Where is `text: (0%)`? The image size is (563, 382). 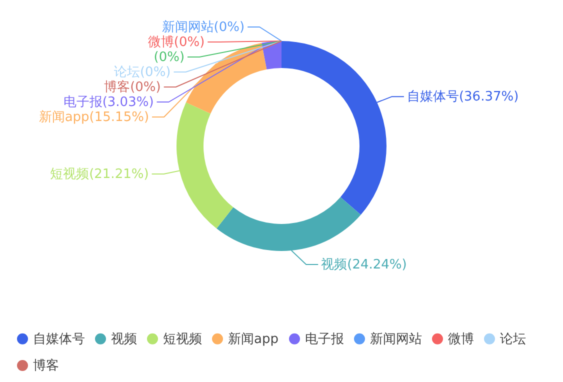
text: (0%) is located at coordinates (169, 57).